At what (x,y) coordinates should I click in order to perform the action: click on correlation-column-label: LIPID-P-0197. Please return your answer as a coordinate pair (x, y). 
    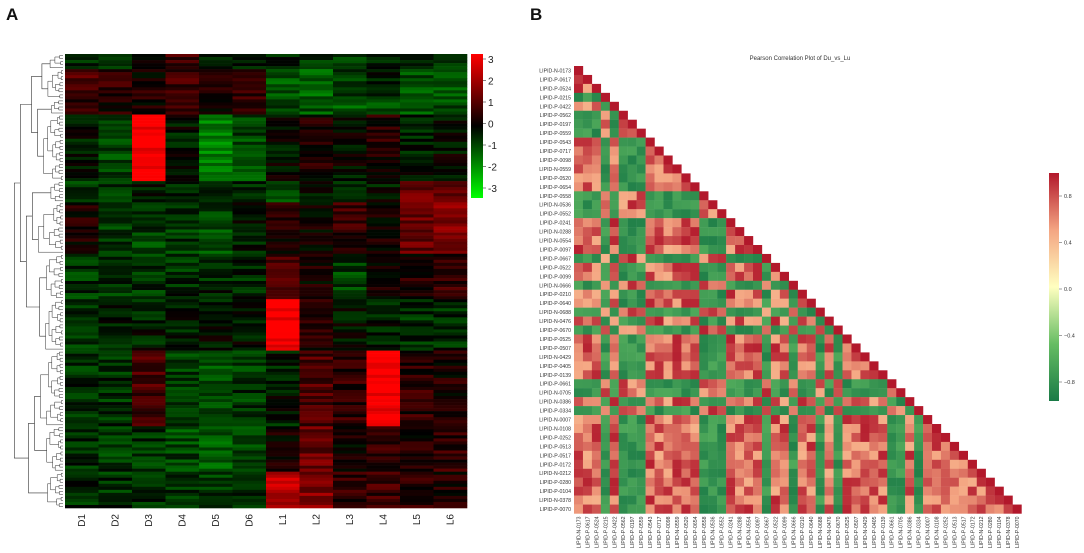
    Looking at the image, I should click on (633, 532).